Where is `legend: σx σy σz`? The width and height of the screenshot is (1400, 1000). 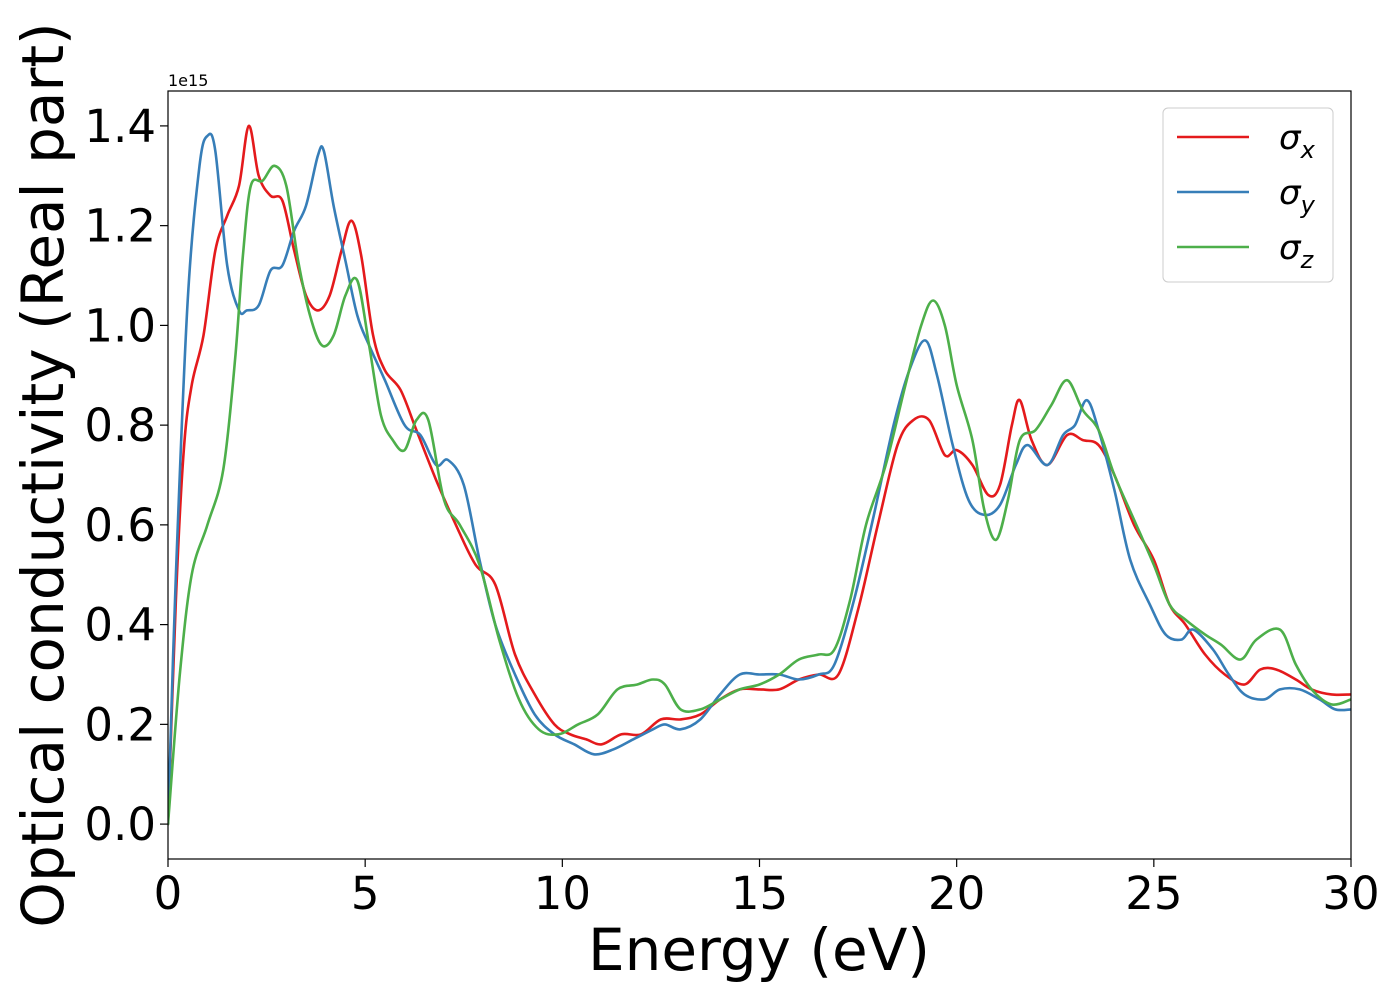 legend: σx σy σz is located at coordinates (1248, 195).